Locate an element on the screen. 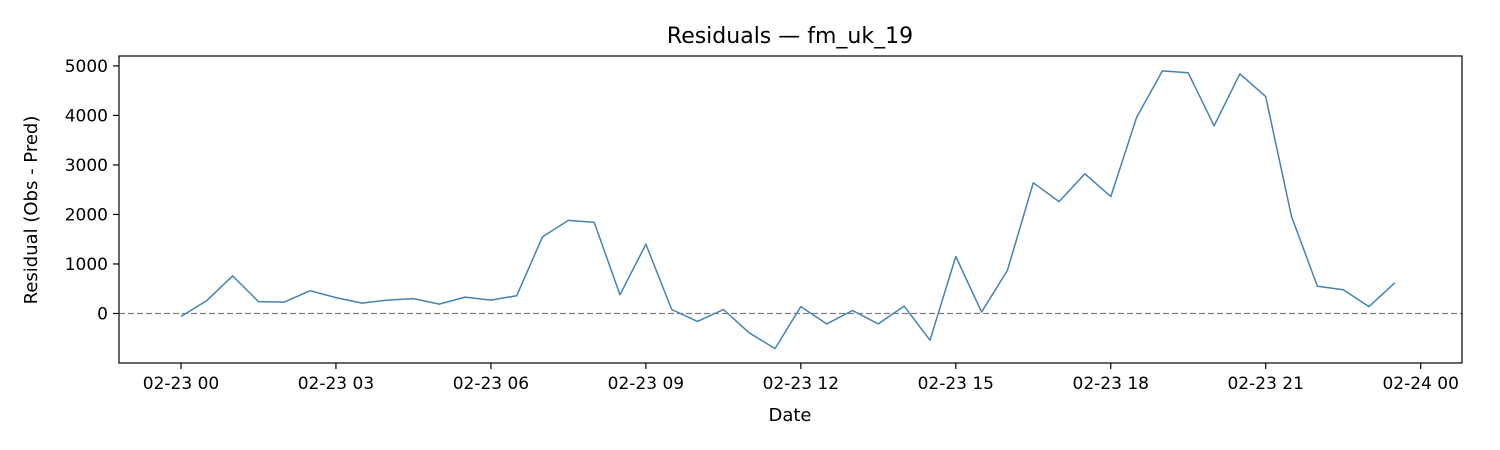  chart-title: Residuals — fm_uk_19 is located at coordinates (790, 36).